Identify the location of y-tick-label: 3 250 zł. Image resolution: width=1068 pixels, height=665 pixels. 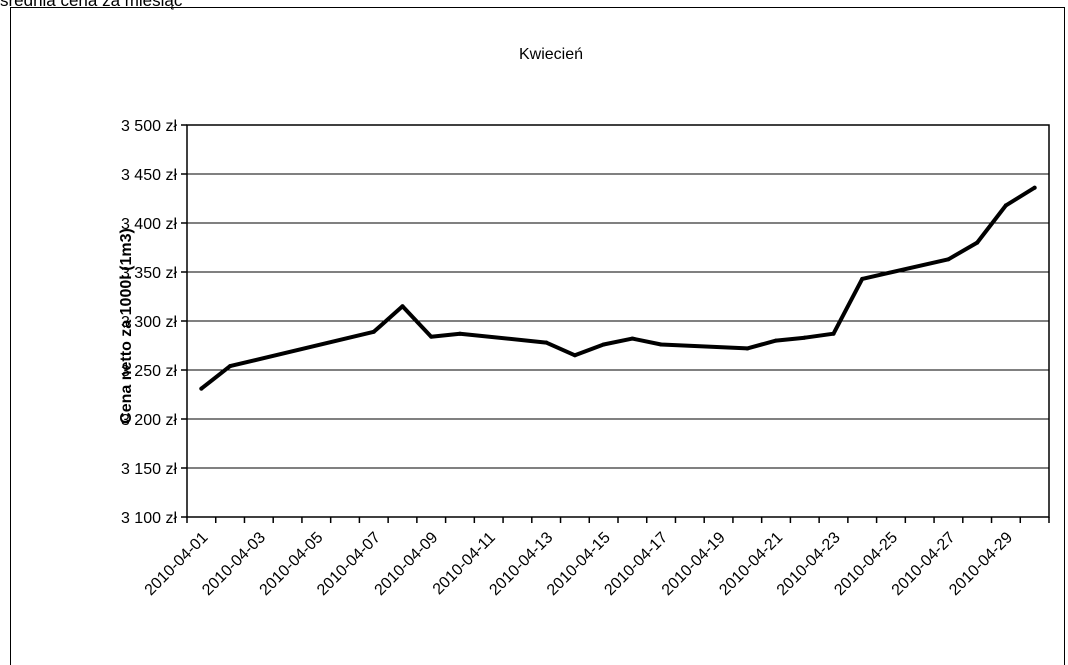
(149, 371).